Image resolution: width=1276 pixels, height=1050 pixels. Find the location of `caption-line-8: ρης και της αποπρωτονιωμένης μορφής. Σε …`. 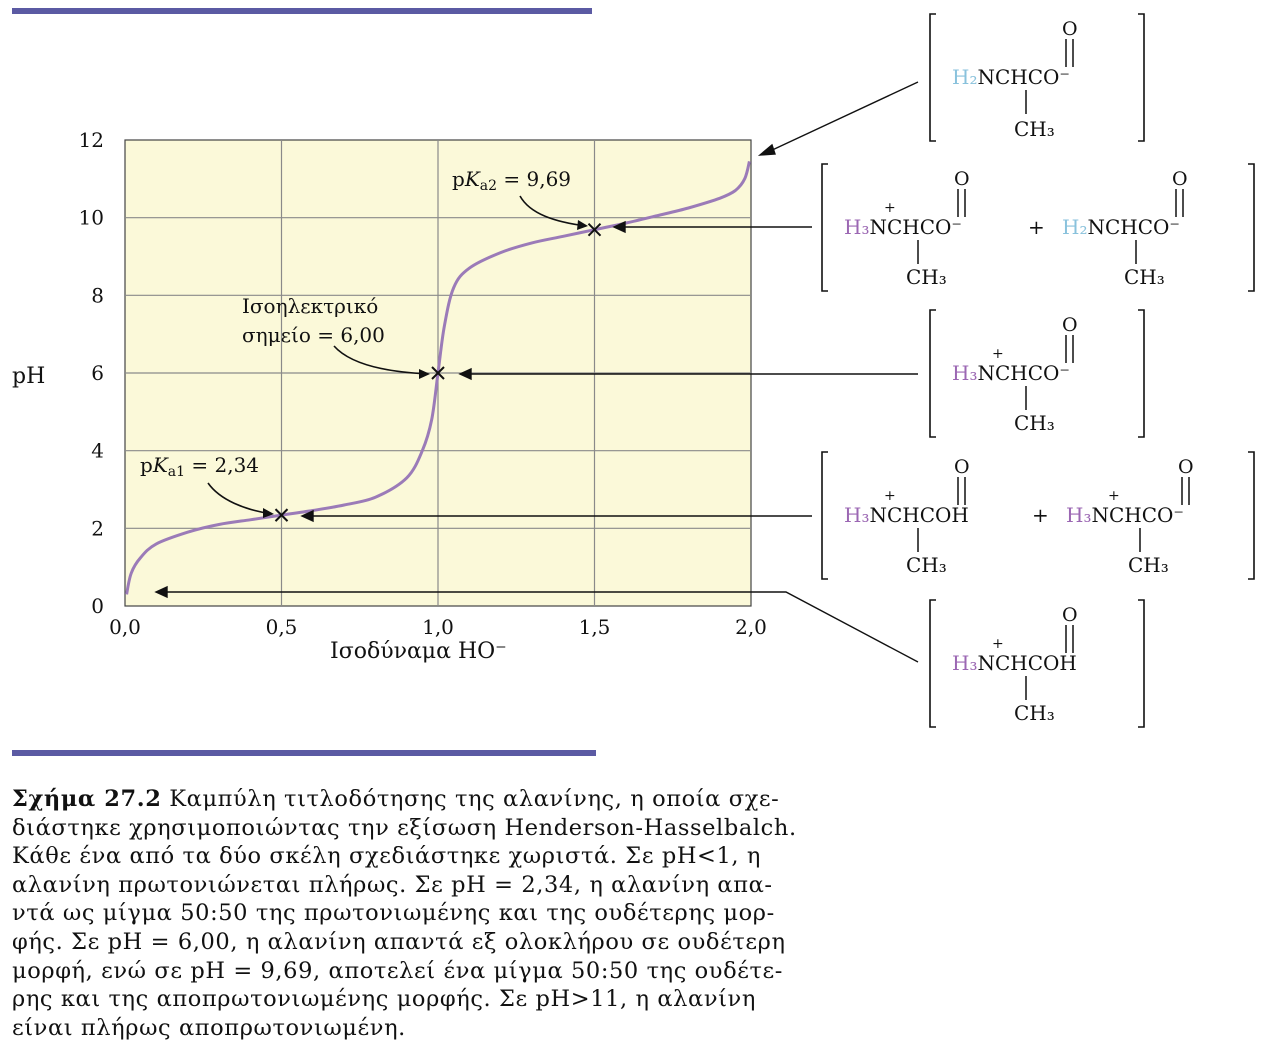

caption-line-8: ρης και της αποπρωτονιωμένης μορφής. Σε … is located at coordinates (384, 999).